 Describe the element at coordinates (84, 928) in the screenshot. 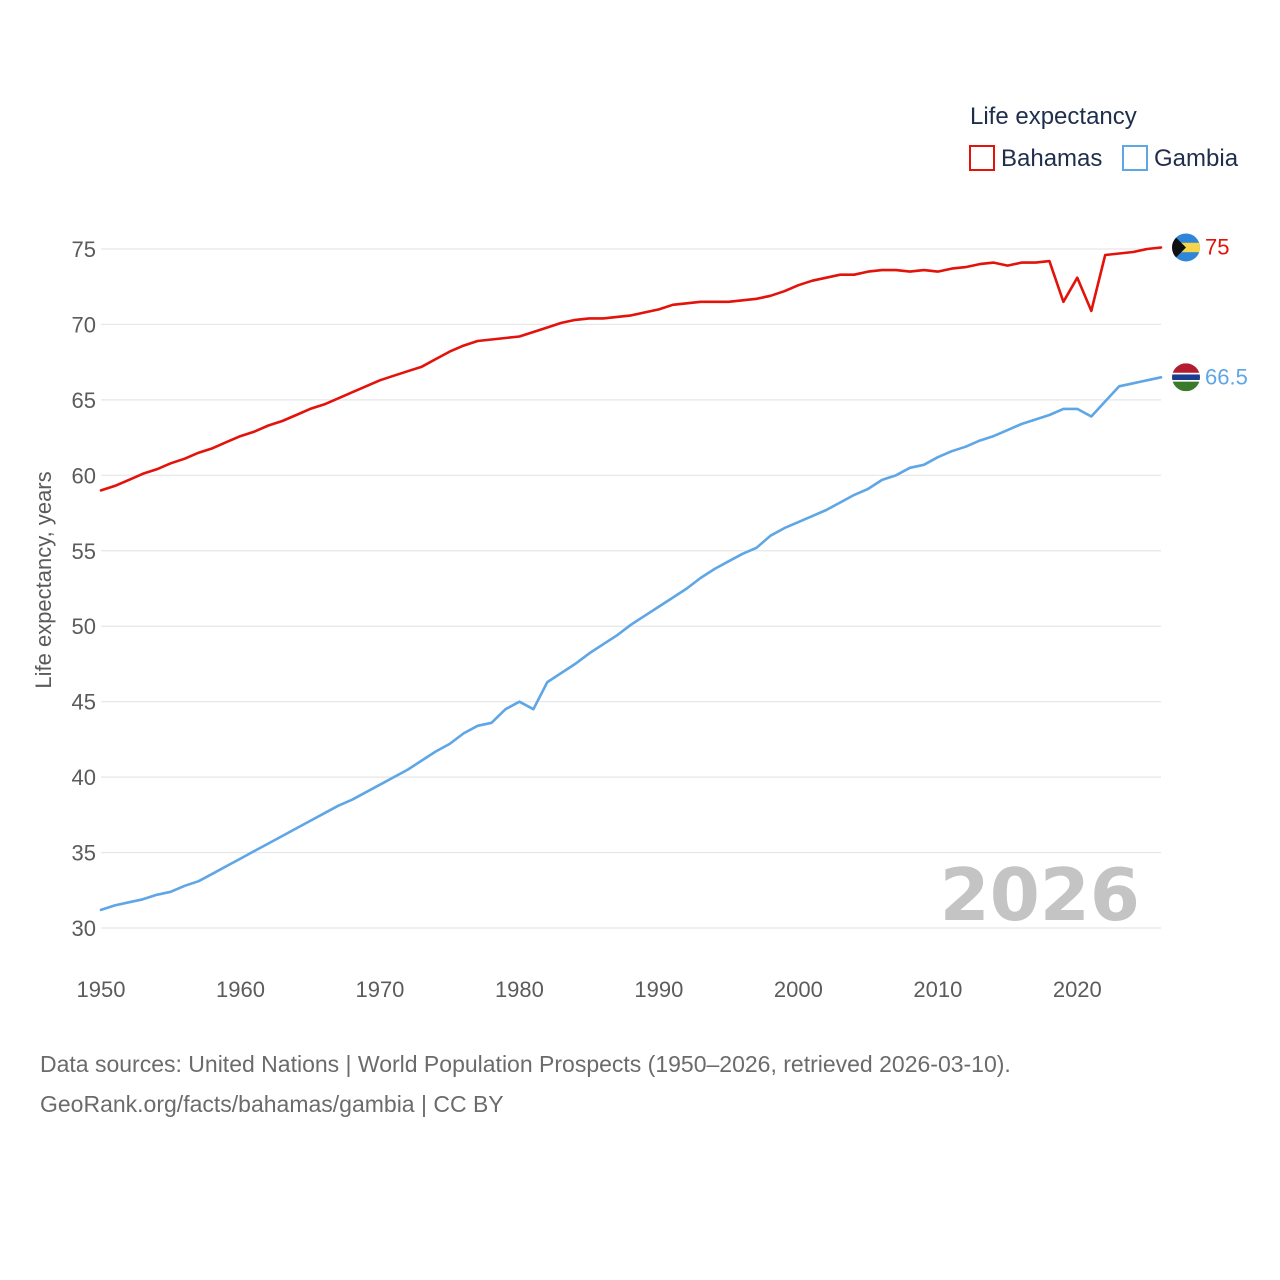

I see `y-tick-label: 30` at that location.